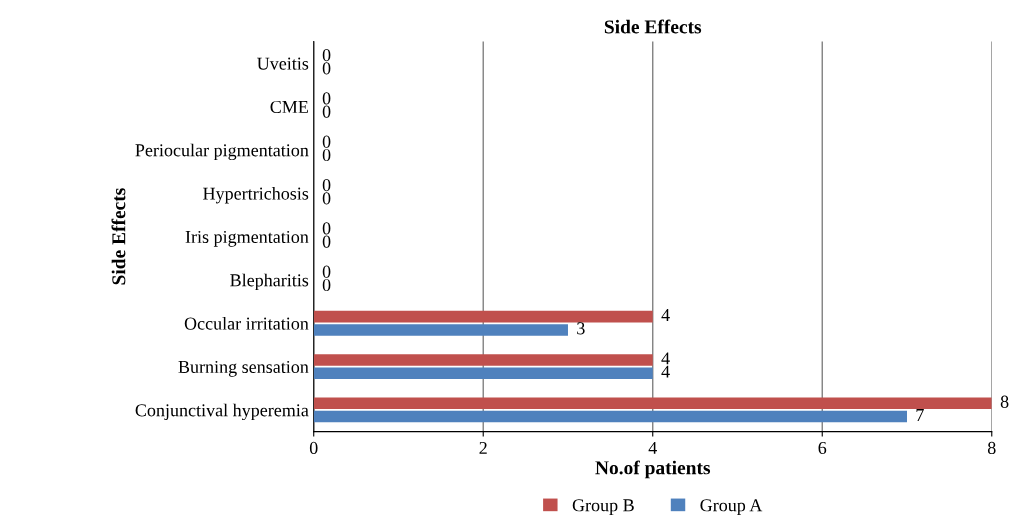 The image size is (1012, 520). What do you see at coordinates (653, 469) in the screenshot?
I see `x-axis-title: No.of patients` at bounding box center [653, 469].